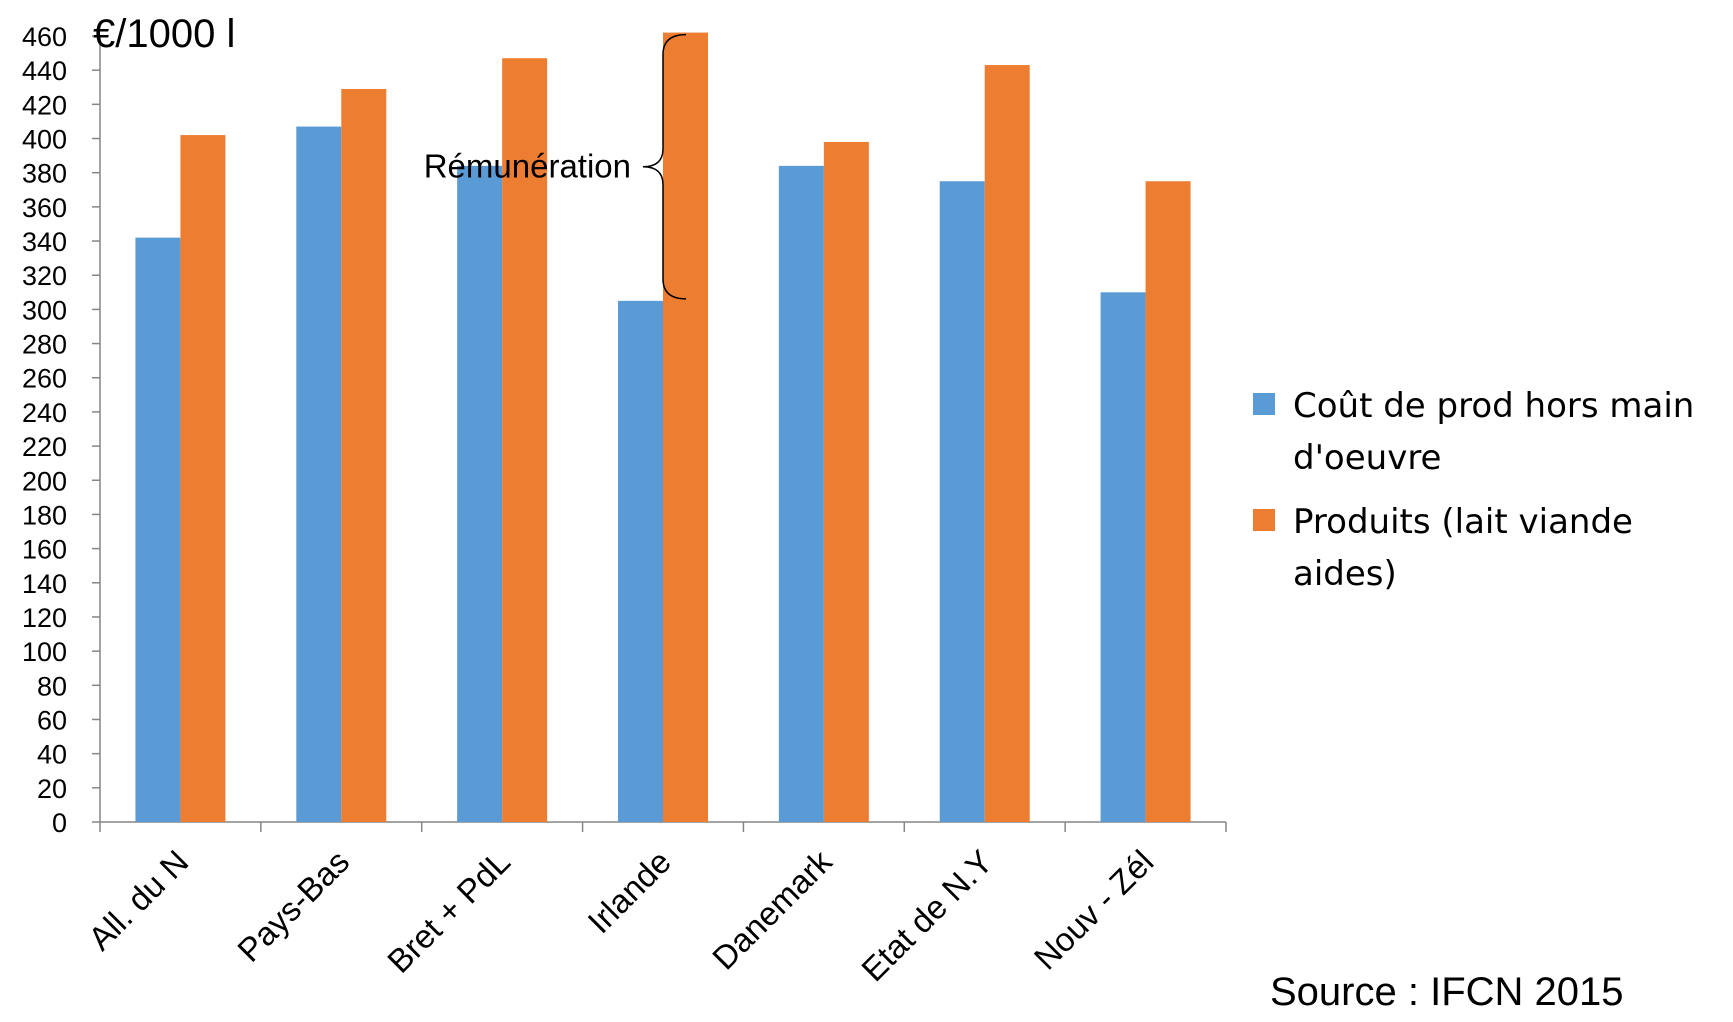 Image resolution: width=1733 pixels, height=1022 pixels. What do you see at coordinates (772, 909) in the screenshot?
I see `category-label: Danemark` at bounding box center [772, 909].